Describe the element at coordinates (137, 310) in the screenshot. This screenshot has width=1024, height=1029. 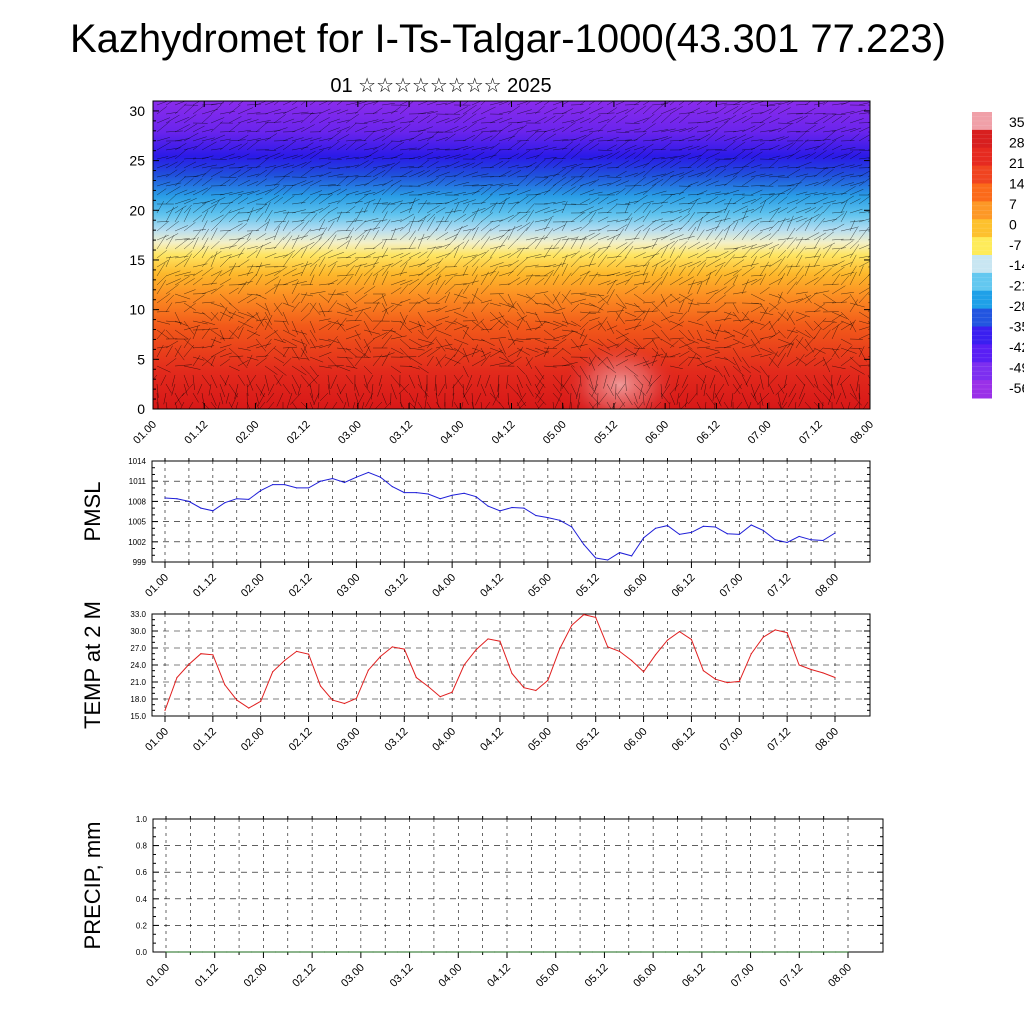
I see `heatmap-y-tick-label: 10` at that location.